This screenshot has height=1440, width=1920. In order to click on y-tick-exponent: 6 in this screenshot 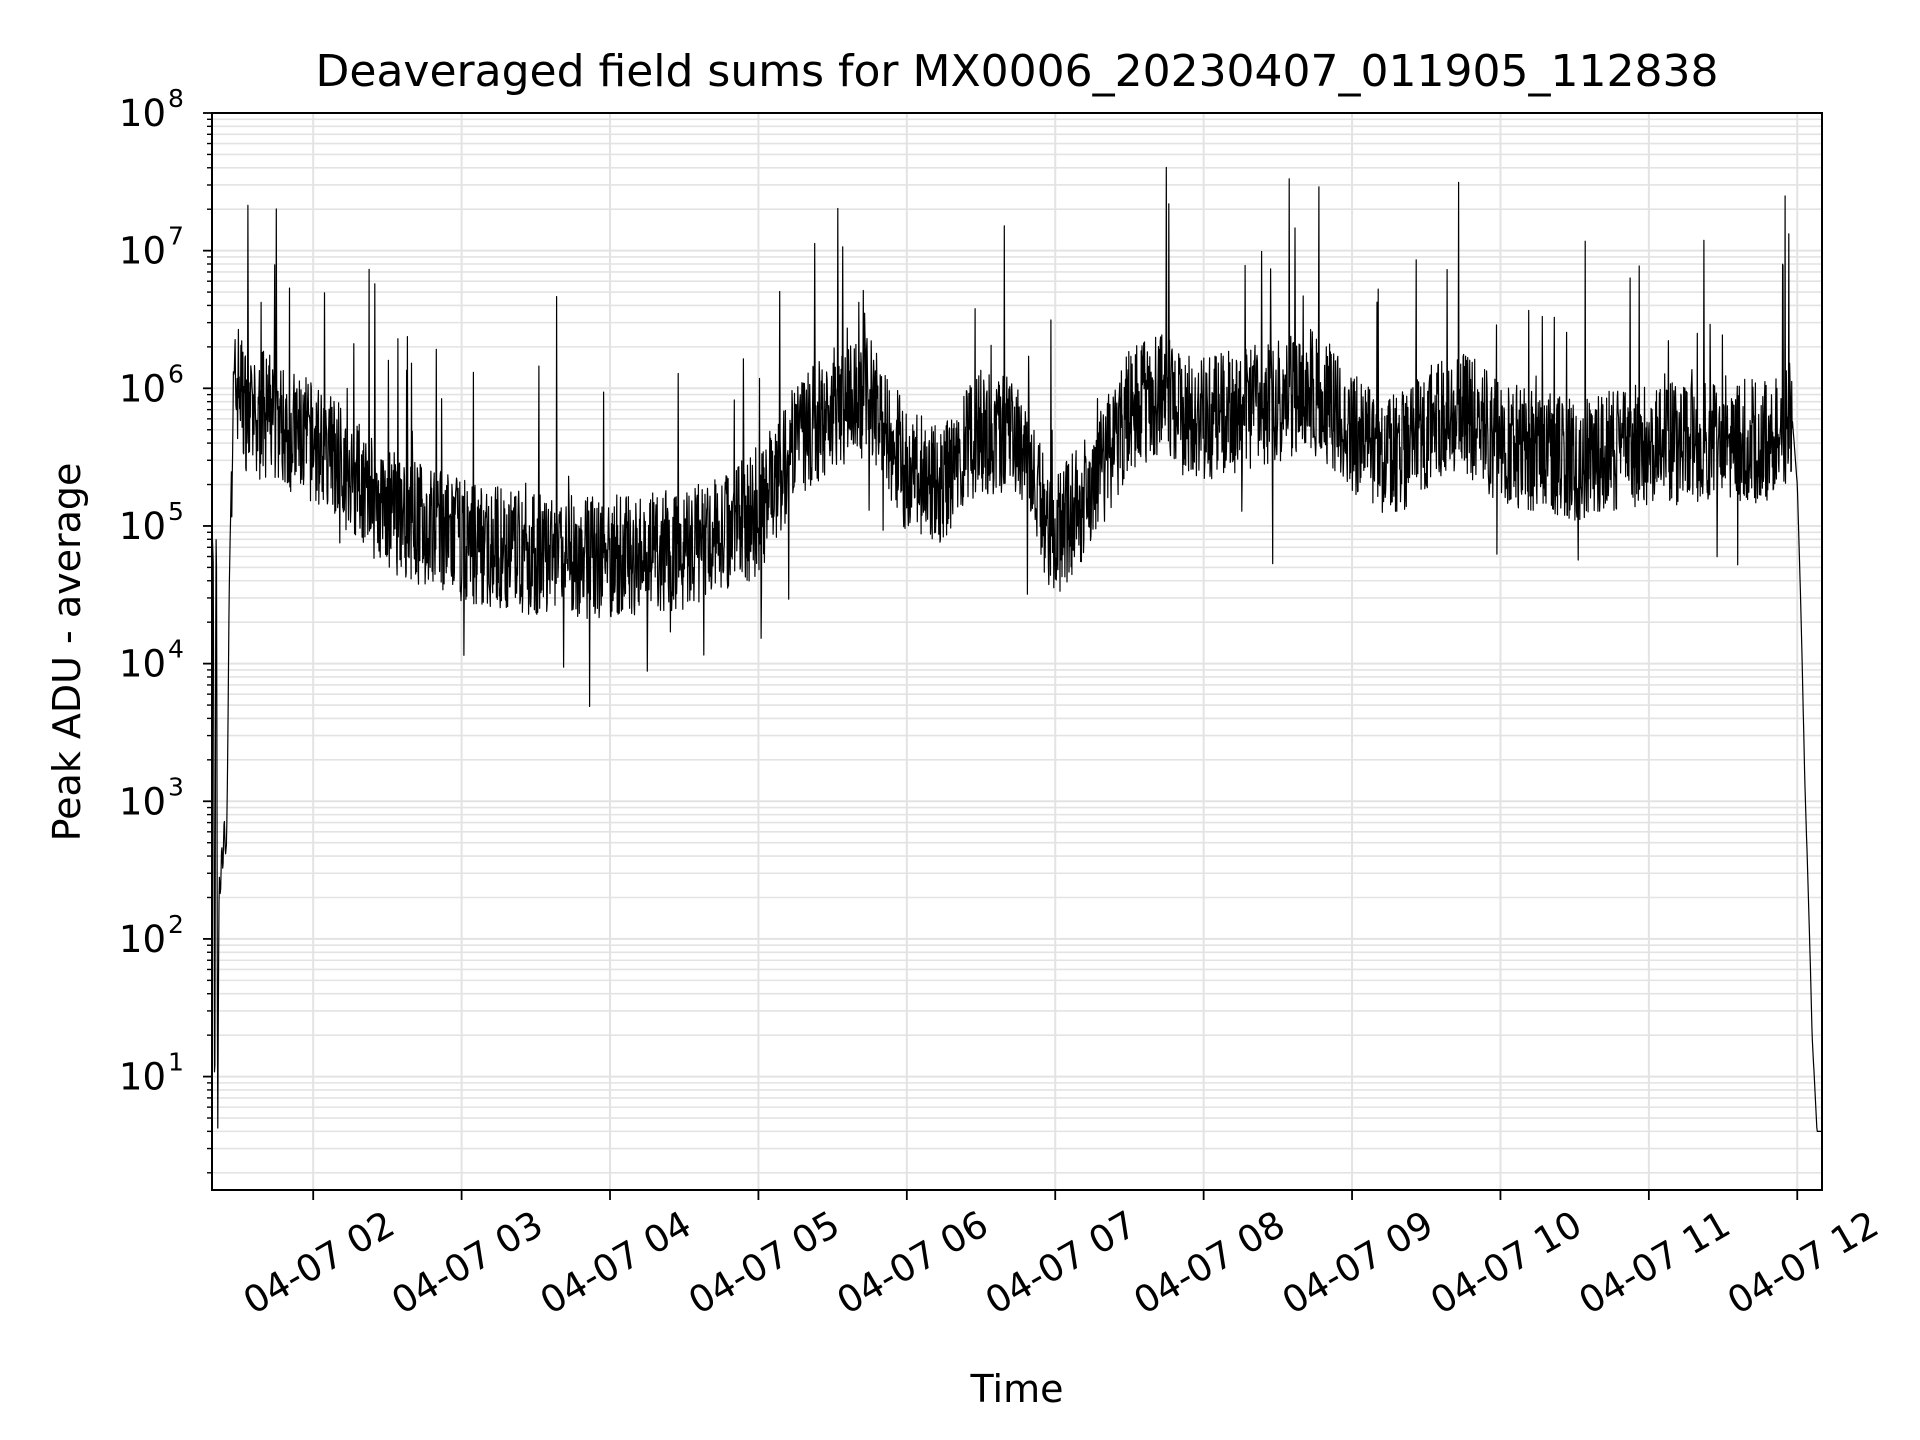, I will do `click(176, 373)`.